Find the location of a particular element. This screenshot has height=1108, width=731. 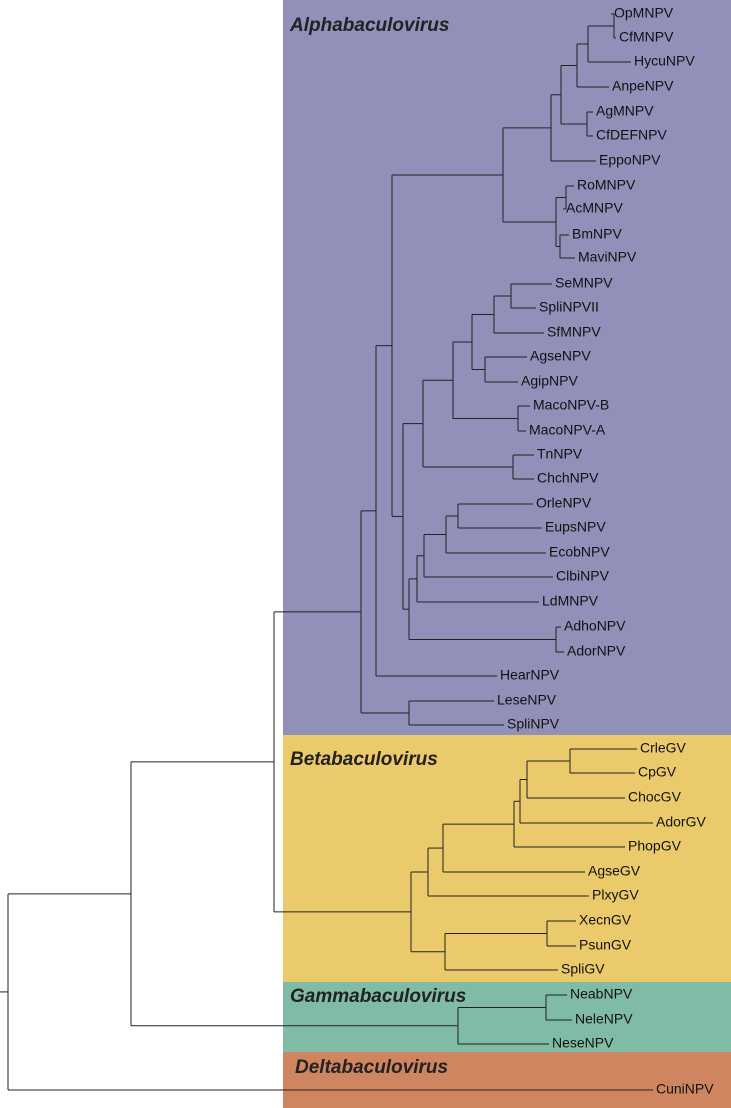

leaf-label: ClbiNPV is located at coordinates (583, 576).